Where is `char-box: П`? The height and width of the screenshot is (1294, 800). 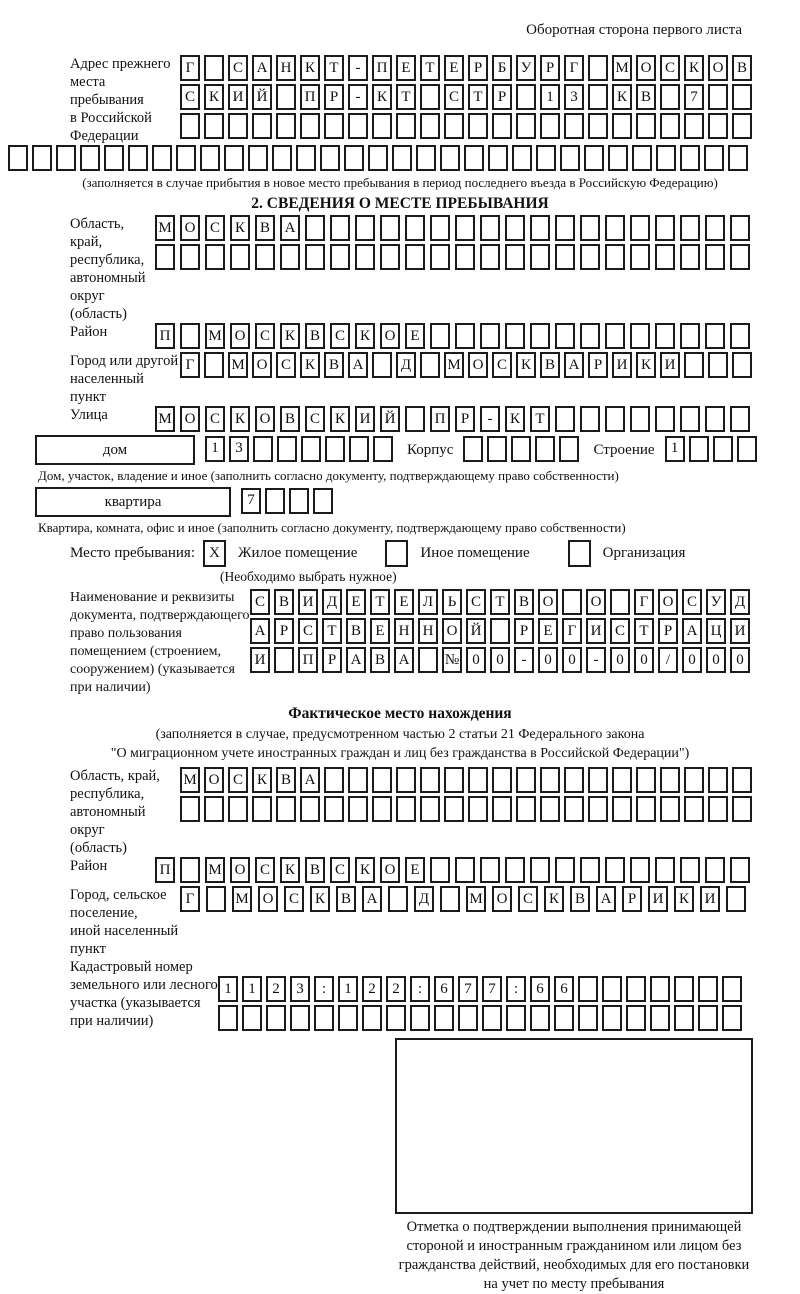
char-box: П is located at coordinates (165, 870).